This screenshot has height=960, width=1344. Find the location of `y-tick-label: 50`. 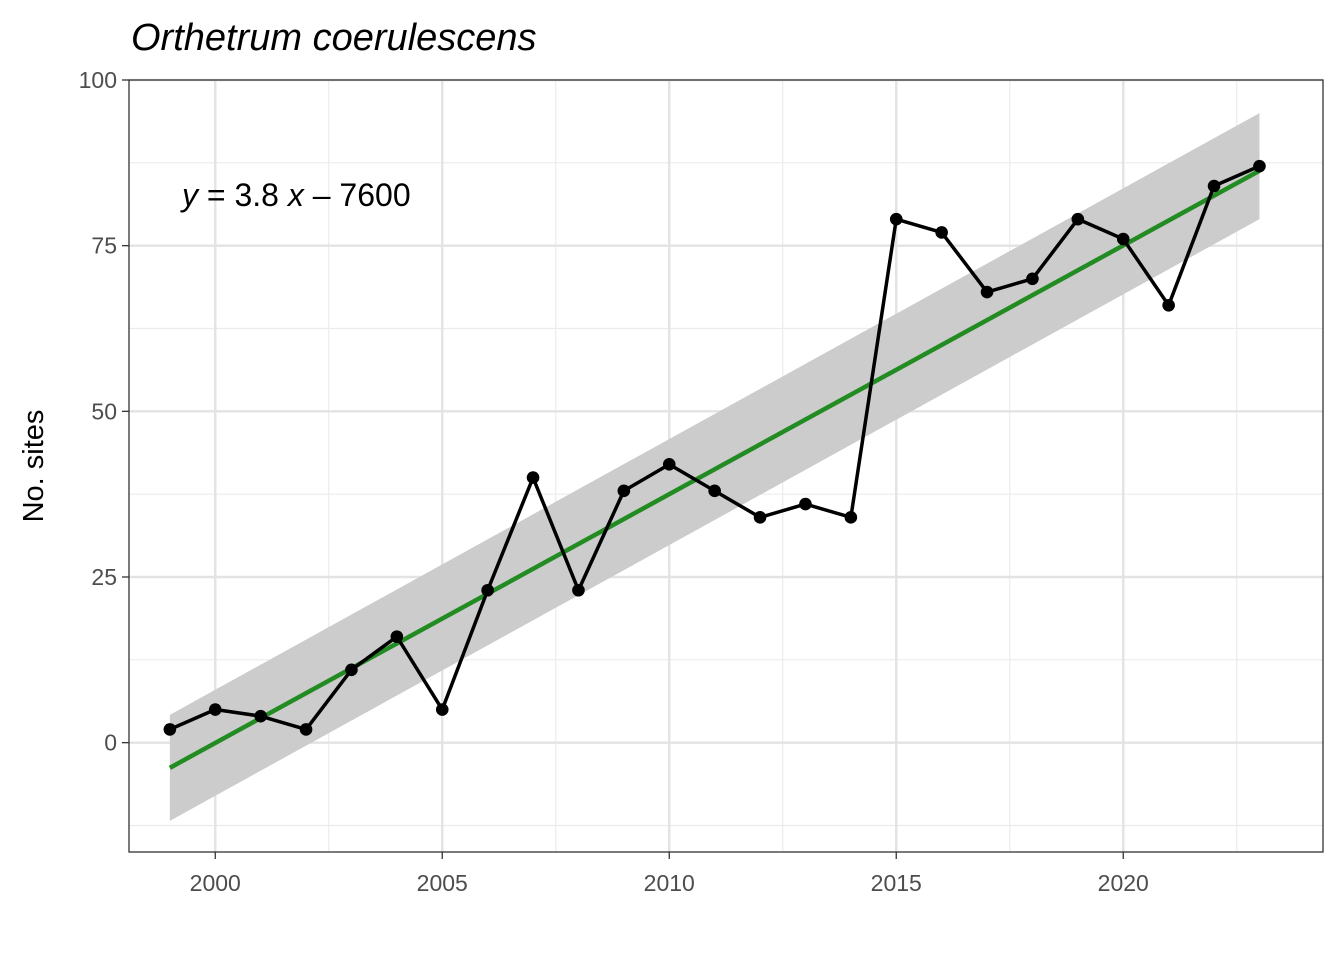

y-tick-label: 50 is located at coordinates (104, 411).